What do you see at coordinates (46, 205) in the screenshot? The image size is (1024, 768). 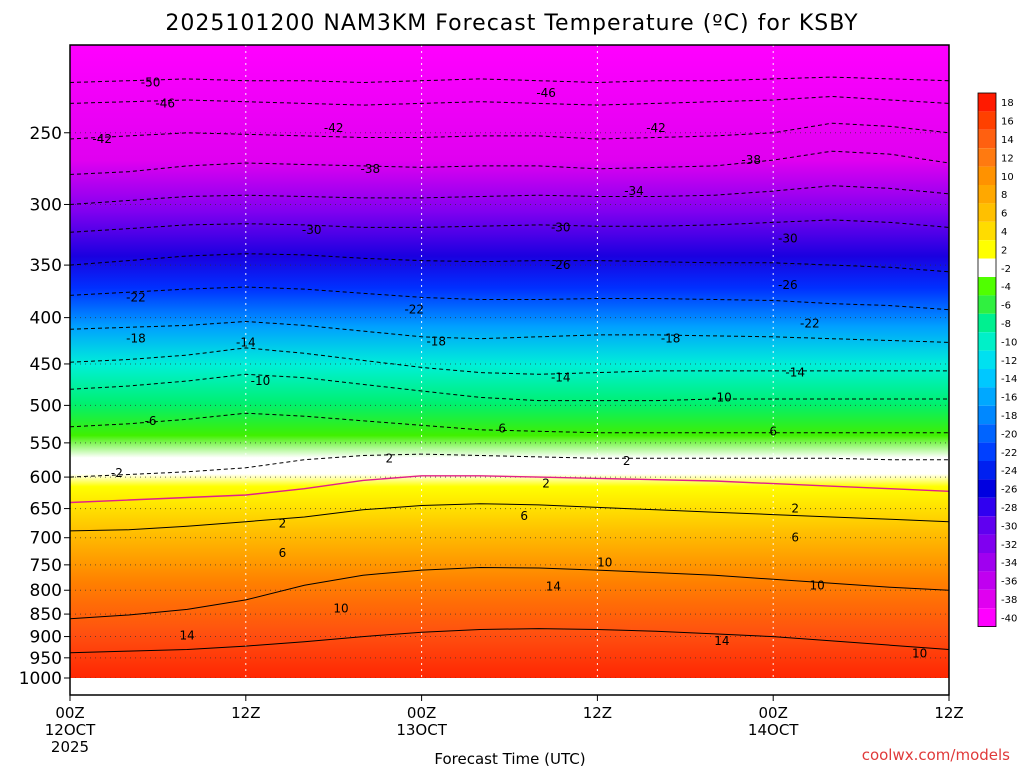 I see `y-tick-label: 300` at bounding box center [46, 205].